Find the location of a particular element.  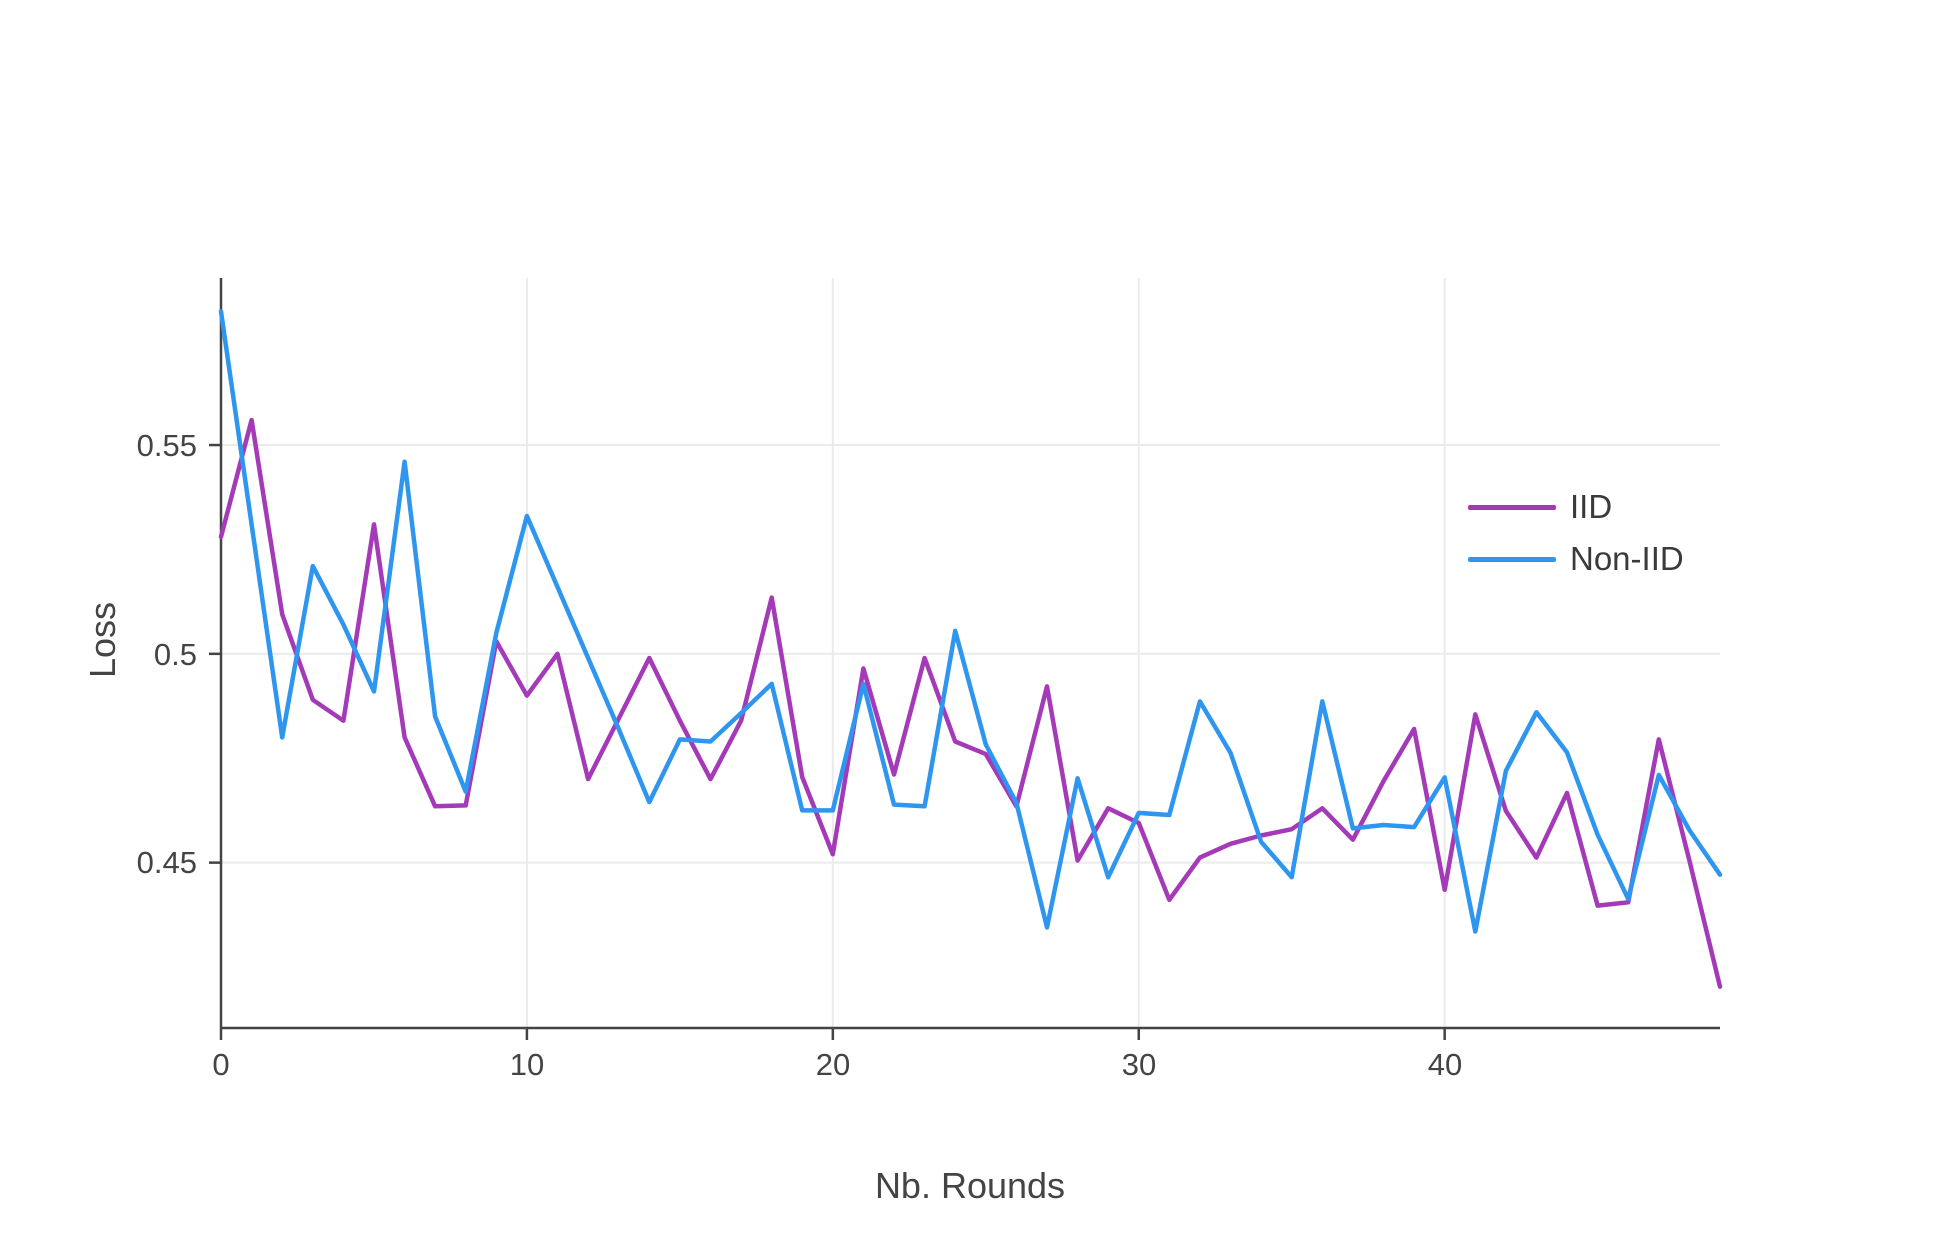

y-tick-label-0.45: 0.45 is located at coordinates (166, 862).